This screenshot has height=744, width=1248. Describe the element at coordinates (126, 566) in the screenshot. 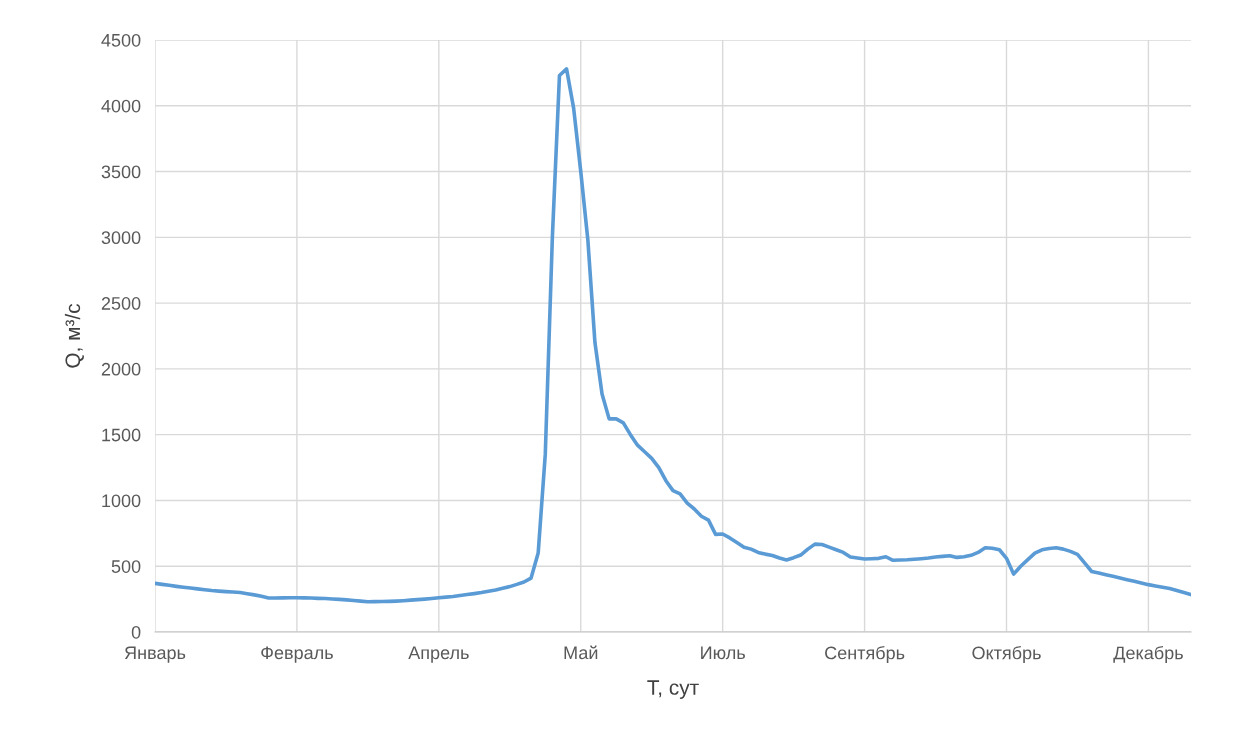

I see `y-tick-label: 500` at that location.